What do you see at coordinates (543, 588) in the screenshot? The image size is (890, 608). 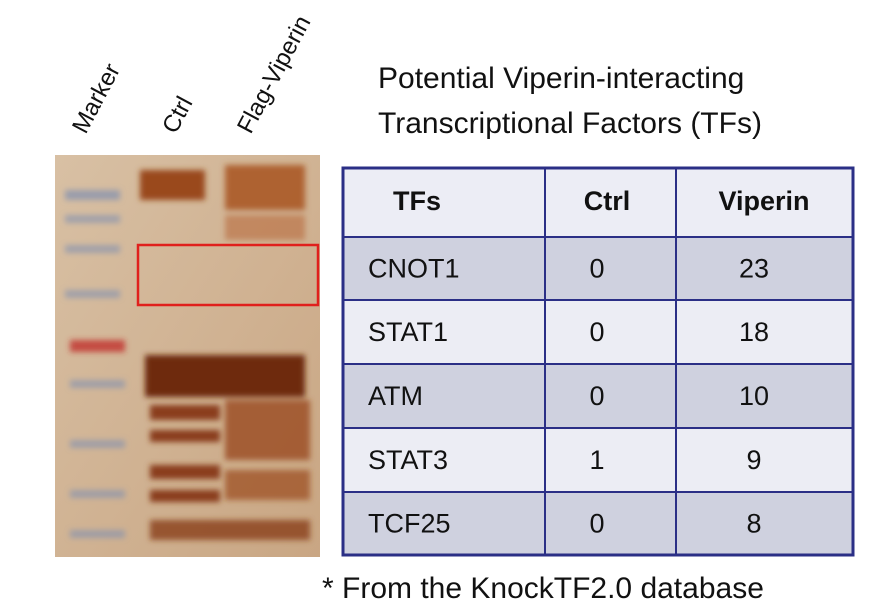 I see `footnote: * From the KnockTF2.0 database` at bounding box center [543, 588].